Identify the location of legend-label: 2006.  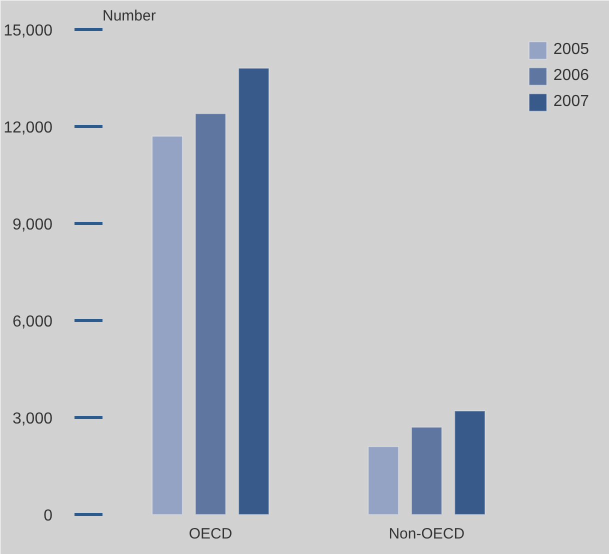
(571, 76).